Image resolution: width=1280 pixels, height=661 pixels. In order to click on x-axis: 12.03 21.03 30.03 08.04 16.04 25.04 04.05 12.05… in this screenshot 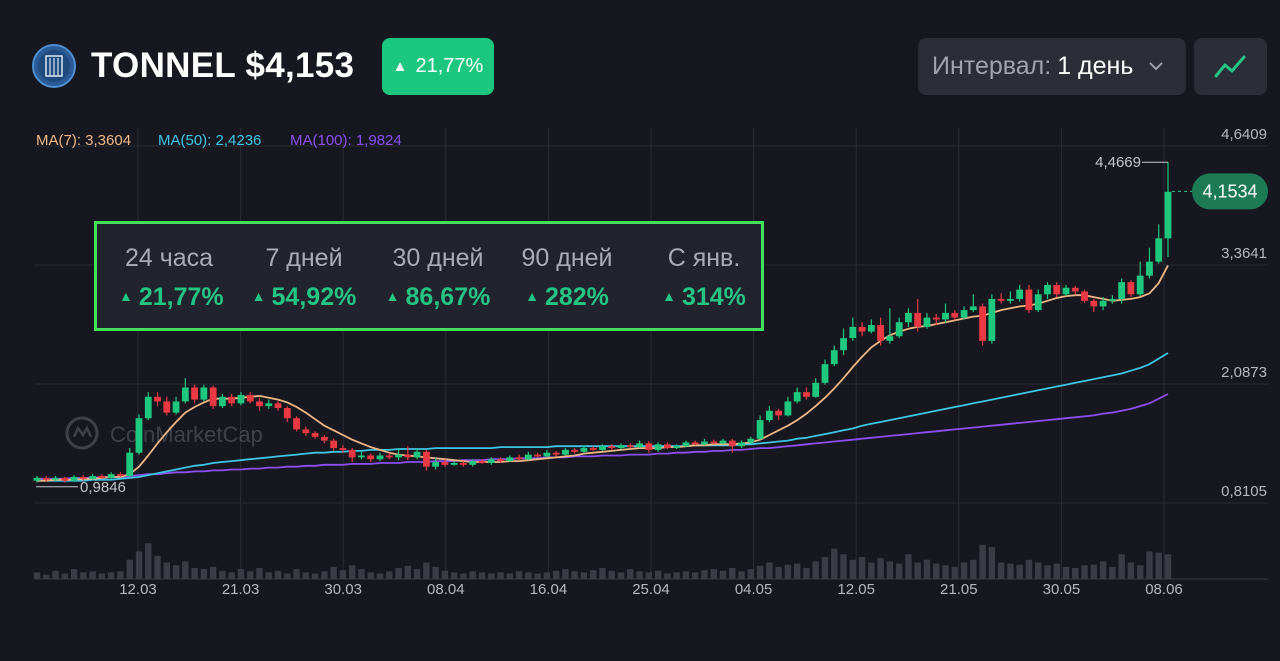, I will do `click(651, 589)`.